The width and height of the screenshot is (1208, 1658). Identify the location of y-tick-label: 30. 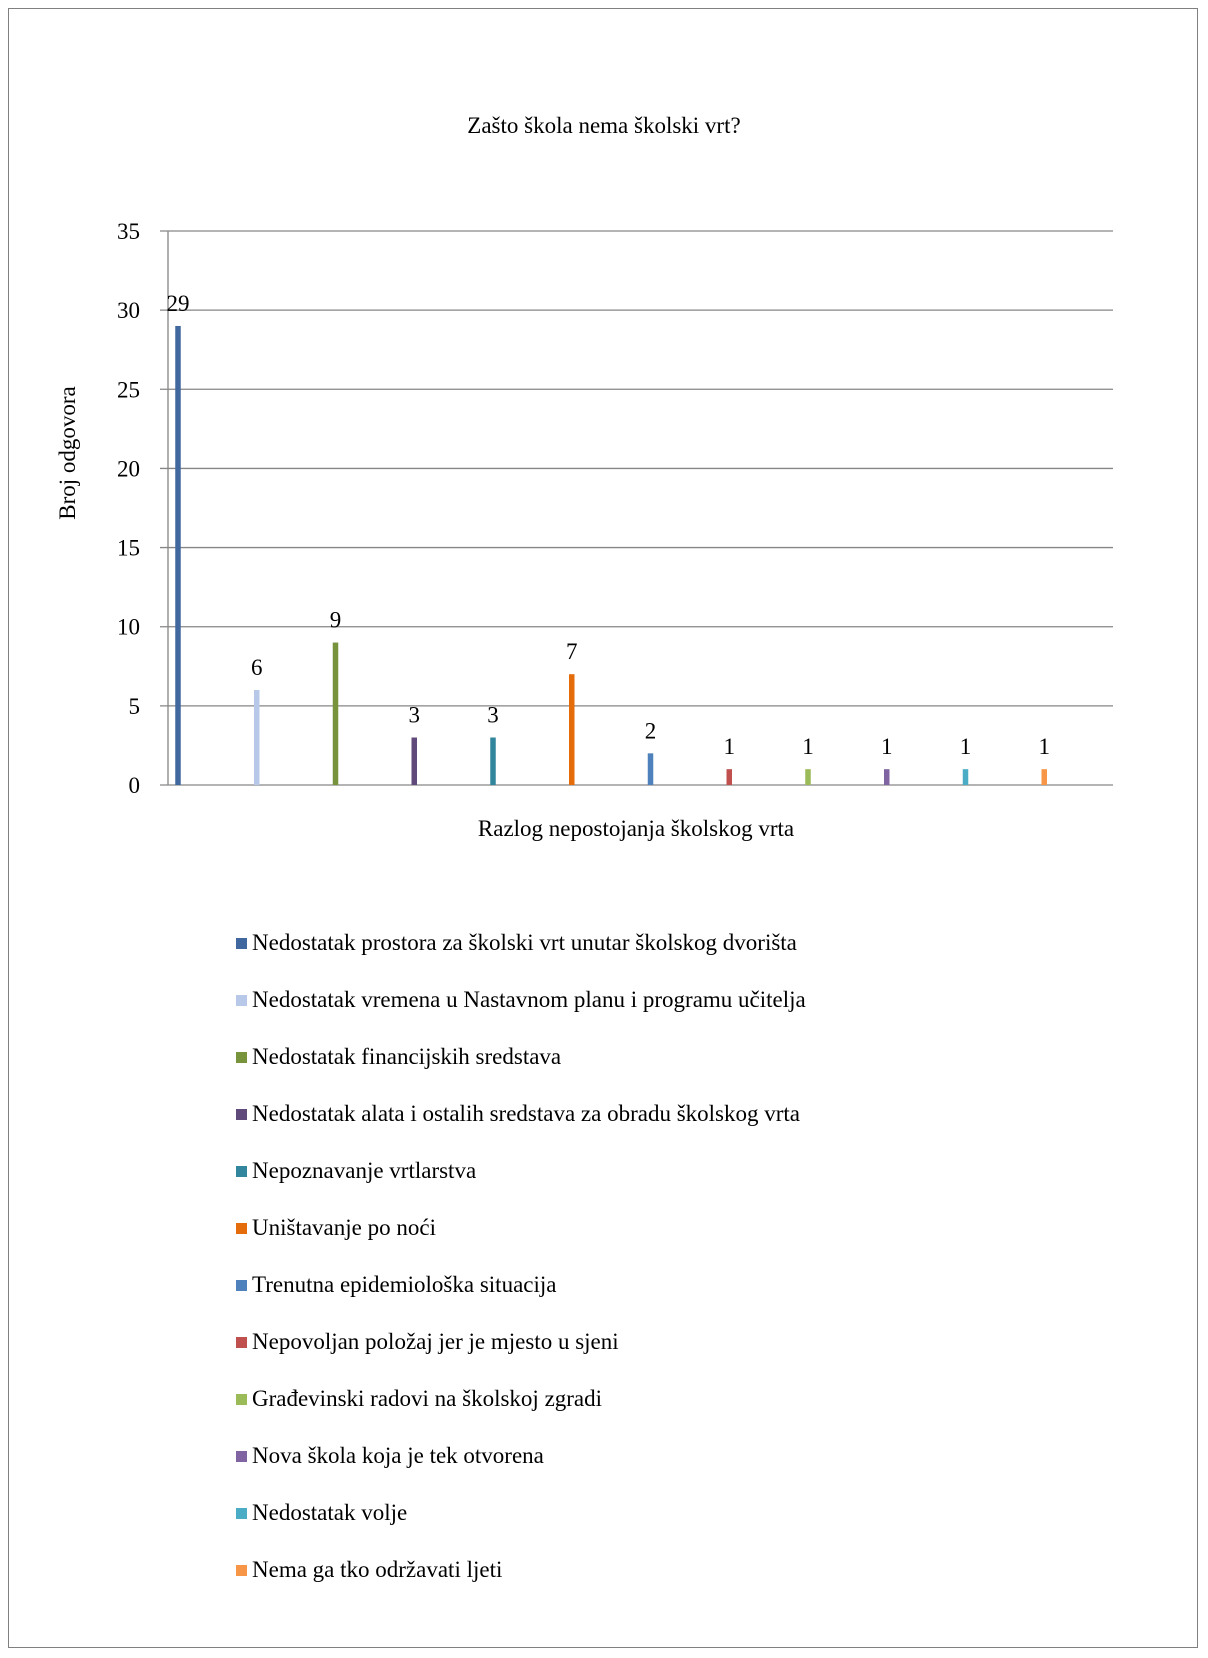
(128, 310).